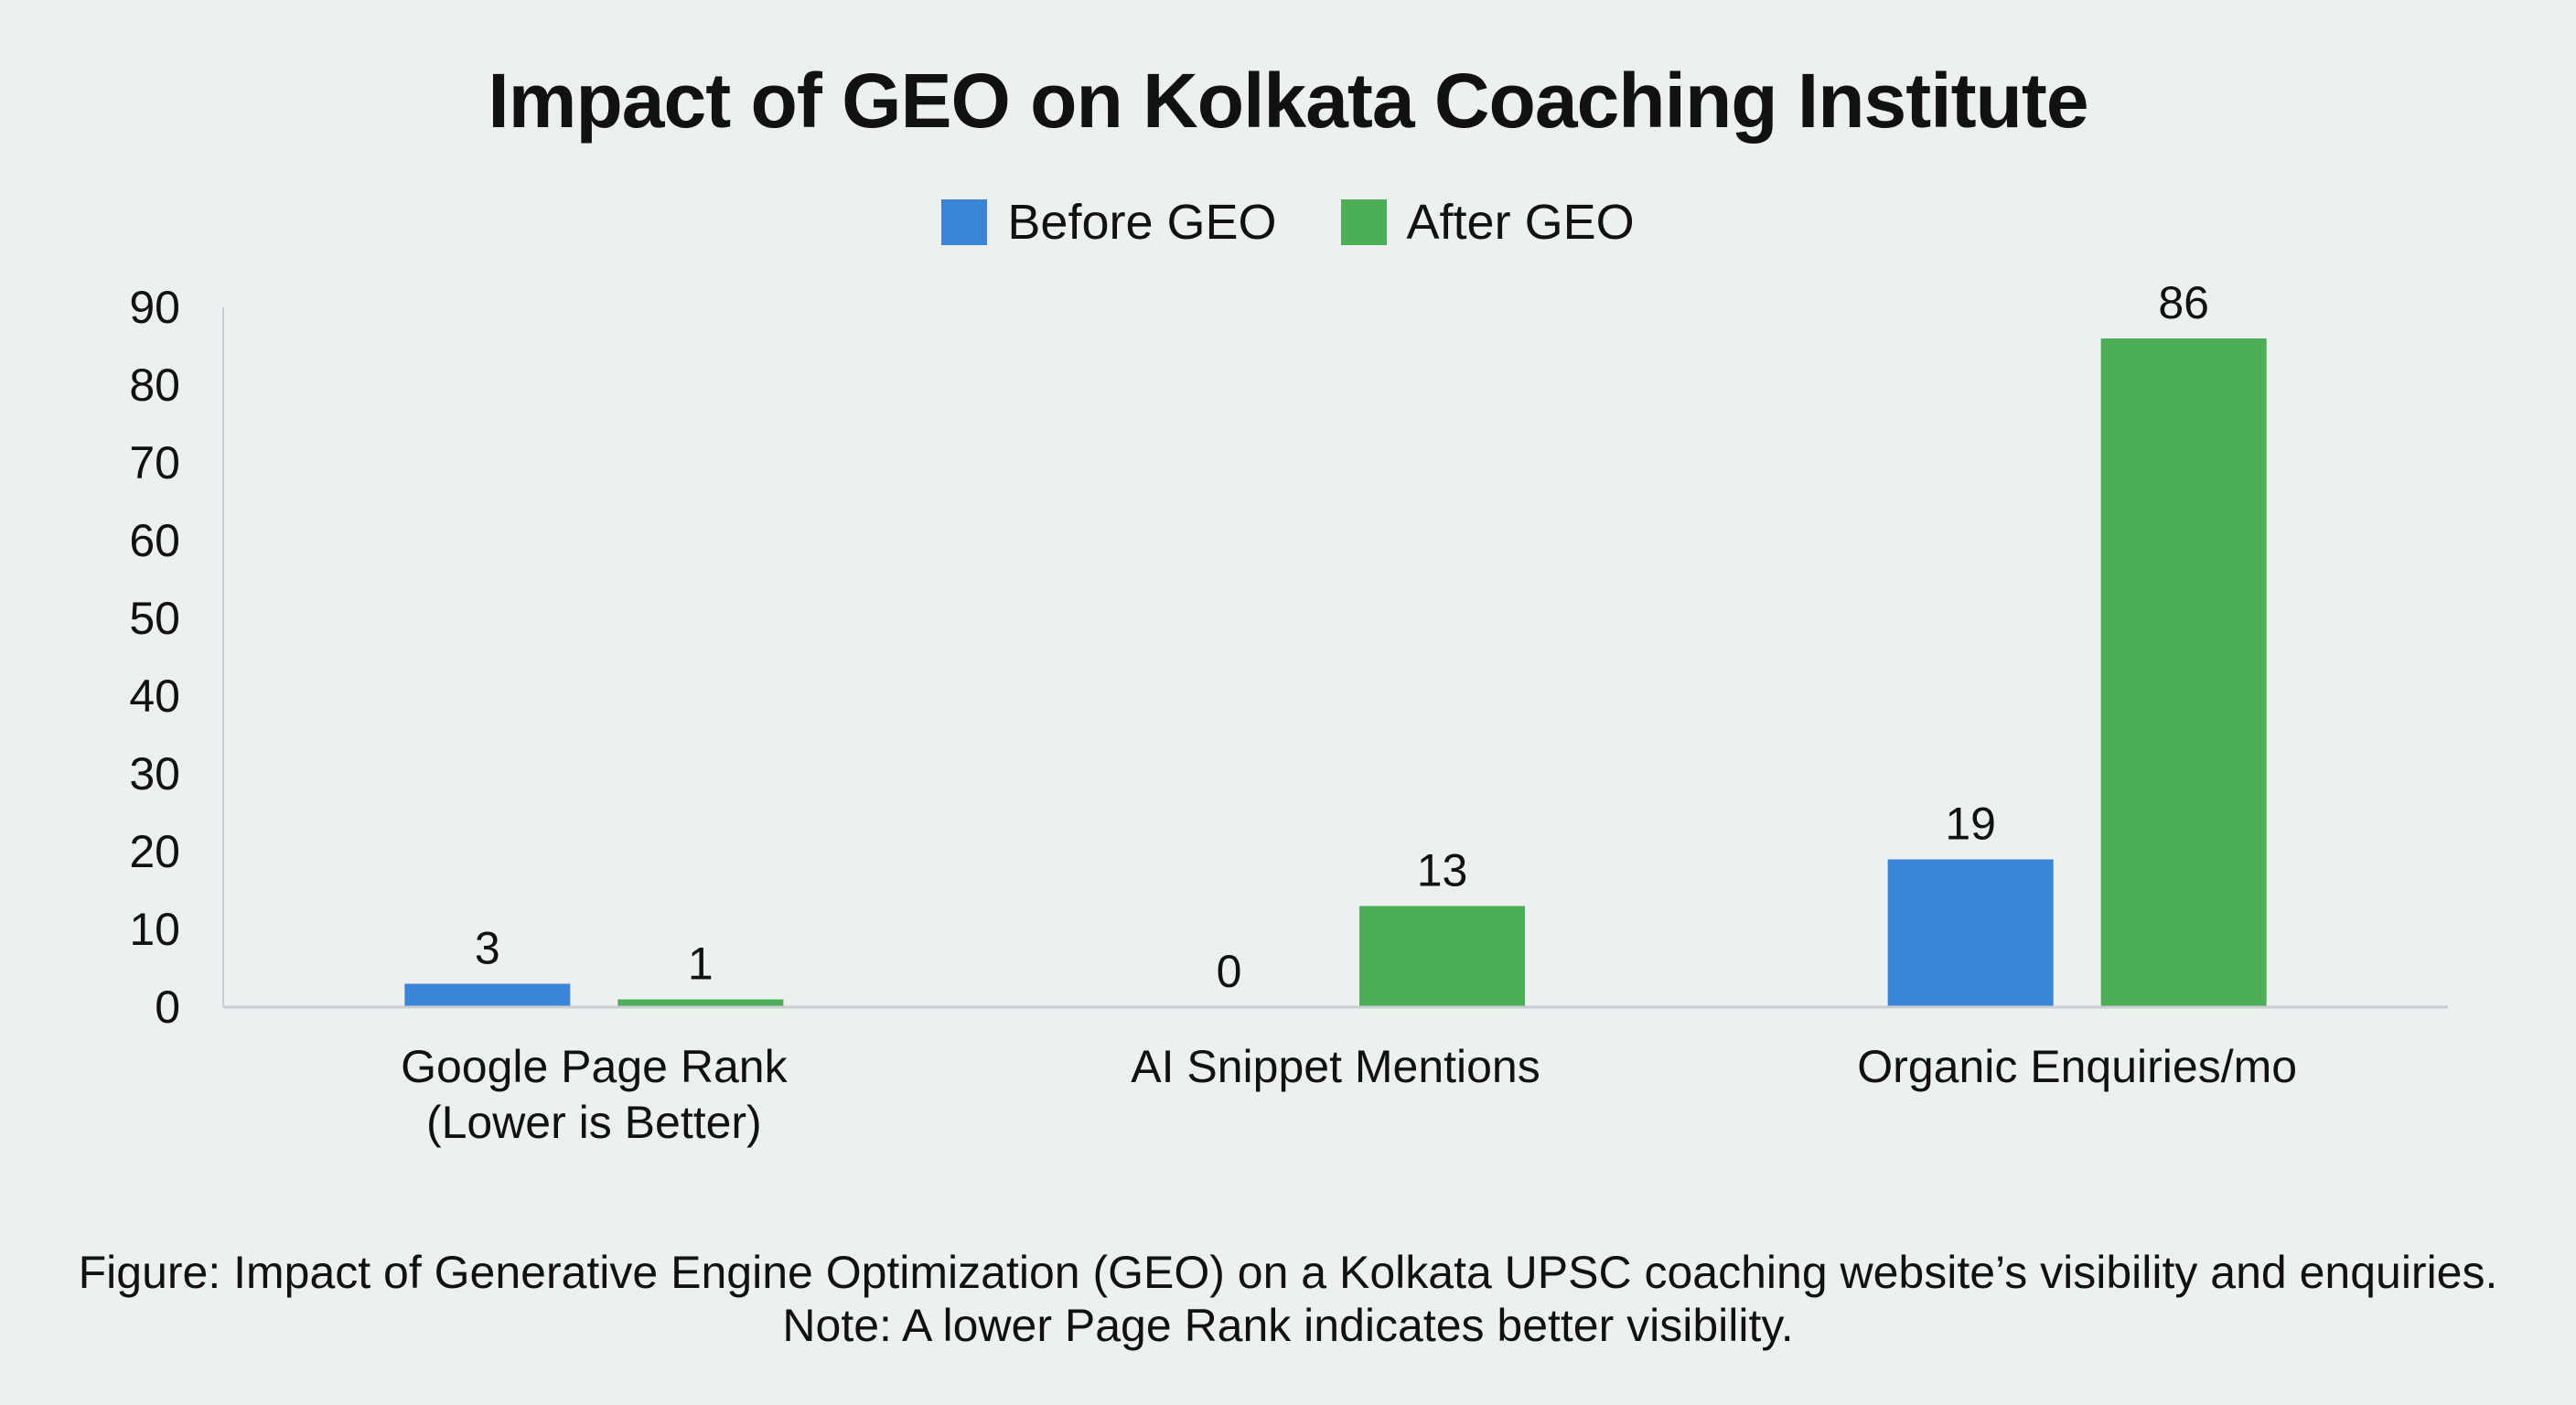 This screenshot has width=2576, height=1405. What do you see at coordinates (155, 618) in the screenshot?
I see `y-tick-label: 50` at bounding box center [155, 618].